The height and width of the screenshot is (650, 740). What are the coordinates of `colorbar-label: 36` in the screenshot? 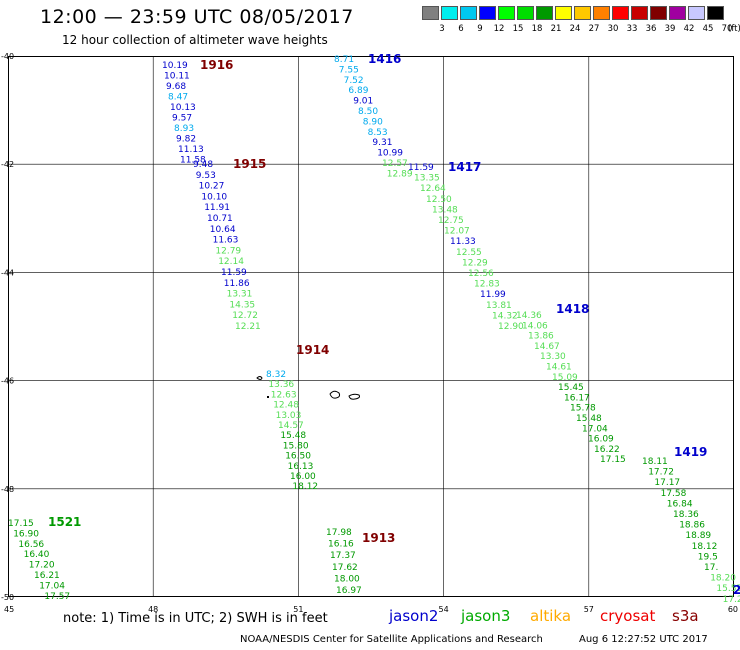 It's located at (651, 29).